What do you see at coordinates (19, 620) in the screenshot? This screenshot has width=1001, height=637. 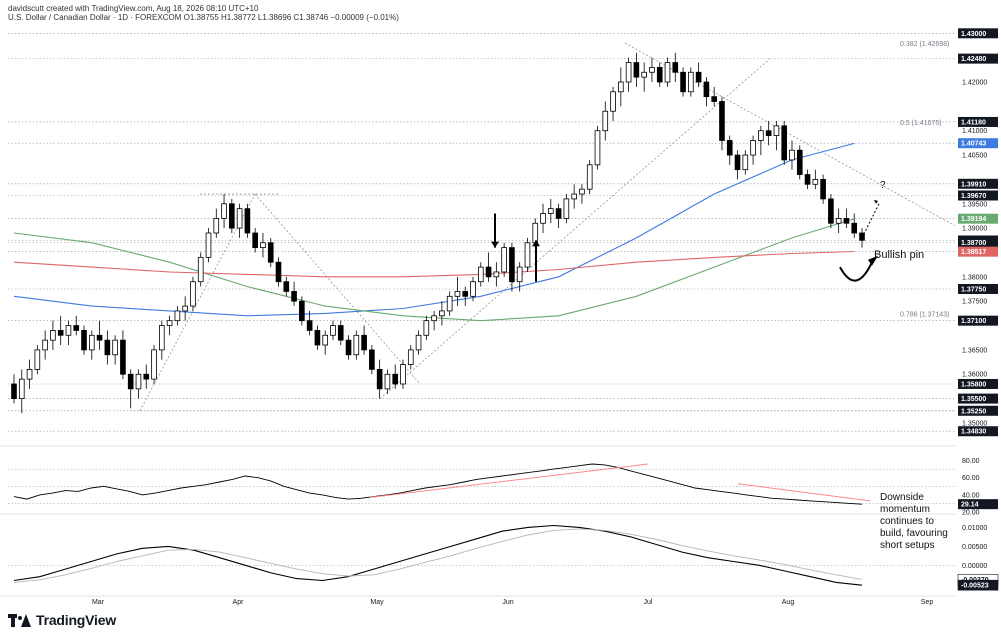 I see `tradingview-logo-icon` at bounding box center [19, 620].